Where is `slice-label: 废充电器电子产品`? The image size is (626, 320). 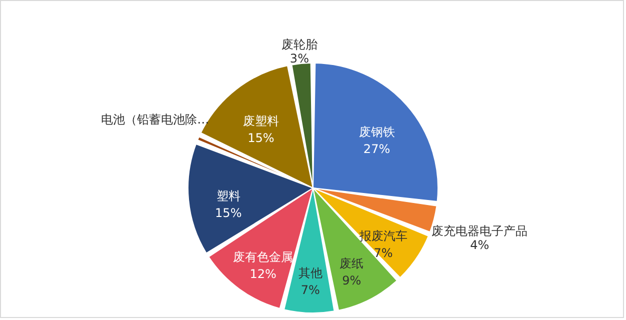
slice-label: 废充电器电子产品 is located at coordinates (480, 231).